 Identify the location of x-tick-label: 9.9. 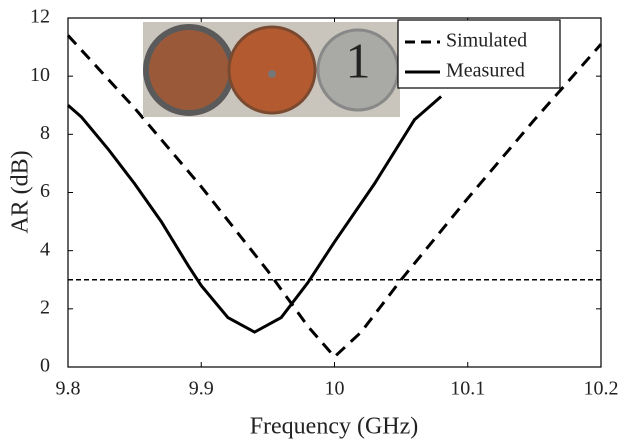
(201, 389).